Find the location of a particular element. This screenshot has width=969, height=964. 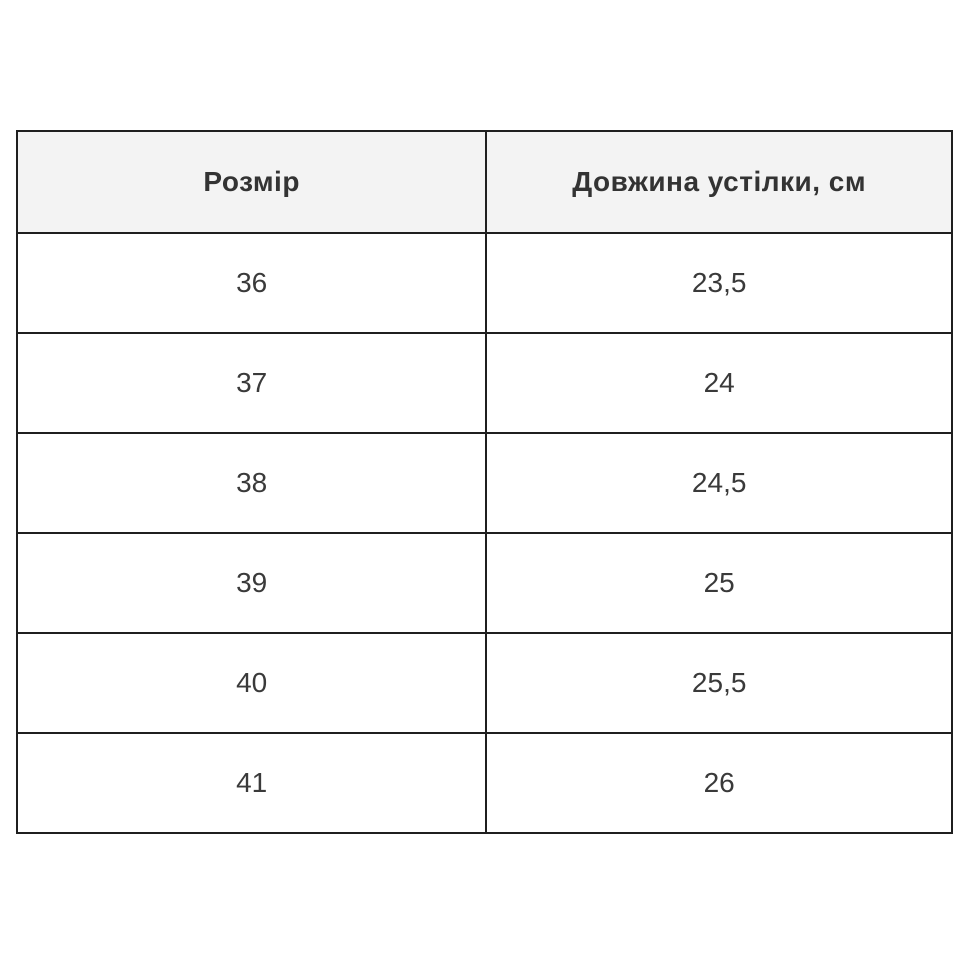

table-row: 40 25,5 is located at coordinates (484, 683).